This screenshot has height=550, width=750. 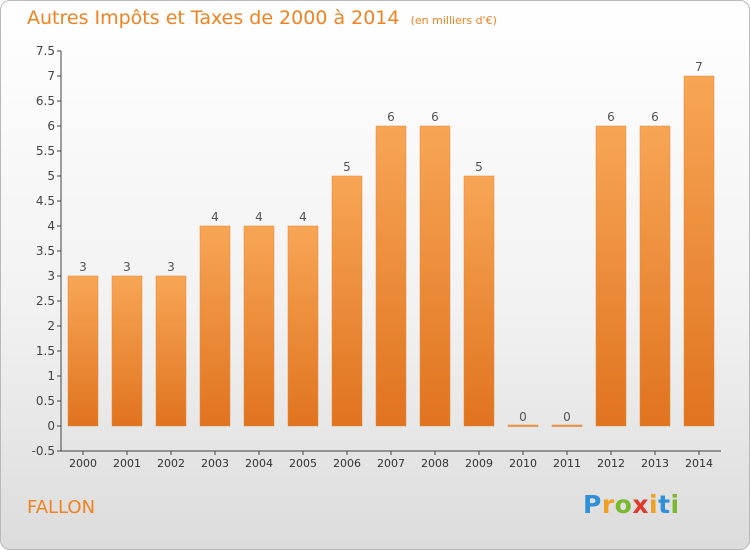 What do you see at coordinates (45, 201) in the screenshot?
I see `y-tick-label: 4.5` at bounding box center [45, 201].